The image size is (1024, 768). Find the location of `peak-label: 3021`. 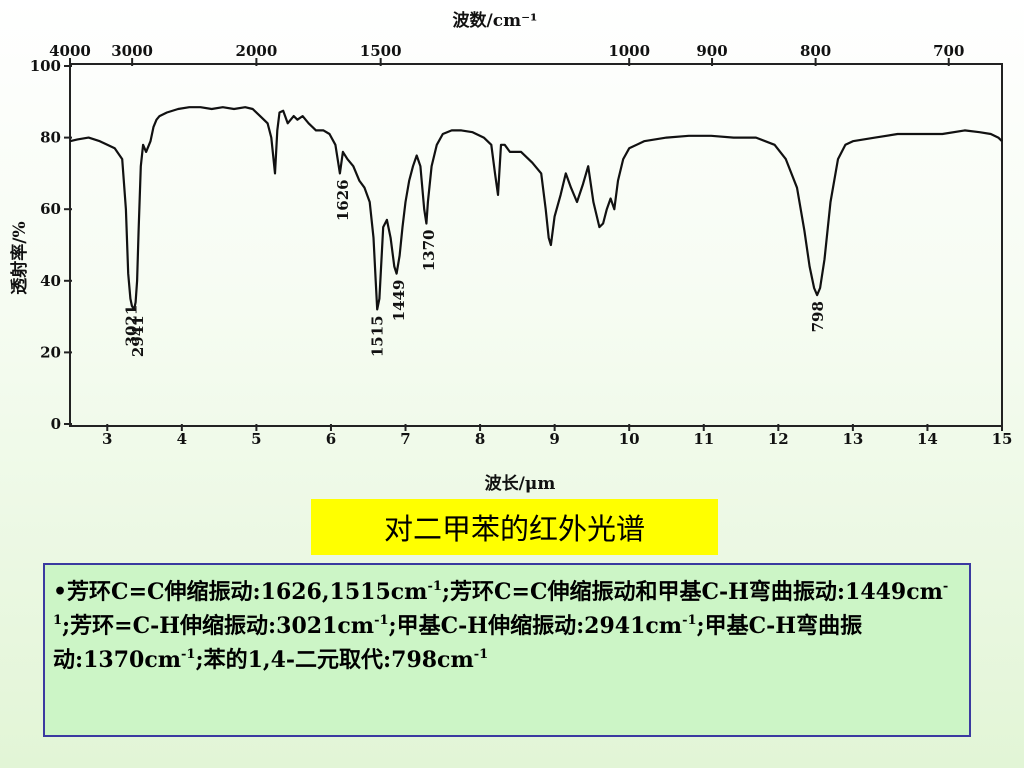

peak-label: 3021 is located at coordinates (131, 326).